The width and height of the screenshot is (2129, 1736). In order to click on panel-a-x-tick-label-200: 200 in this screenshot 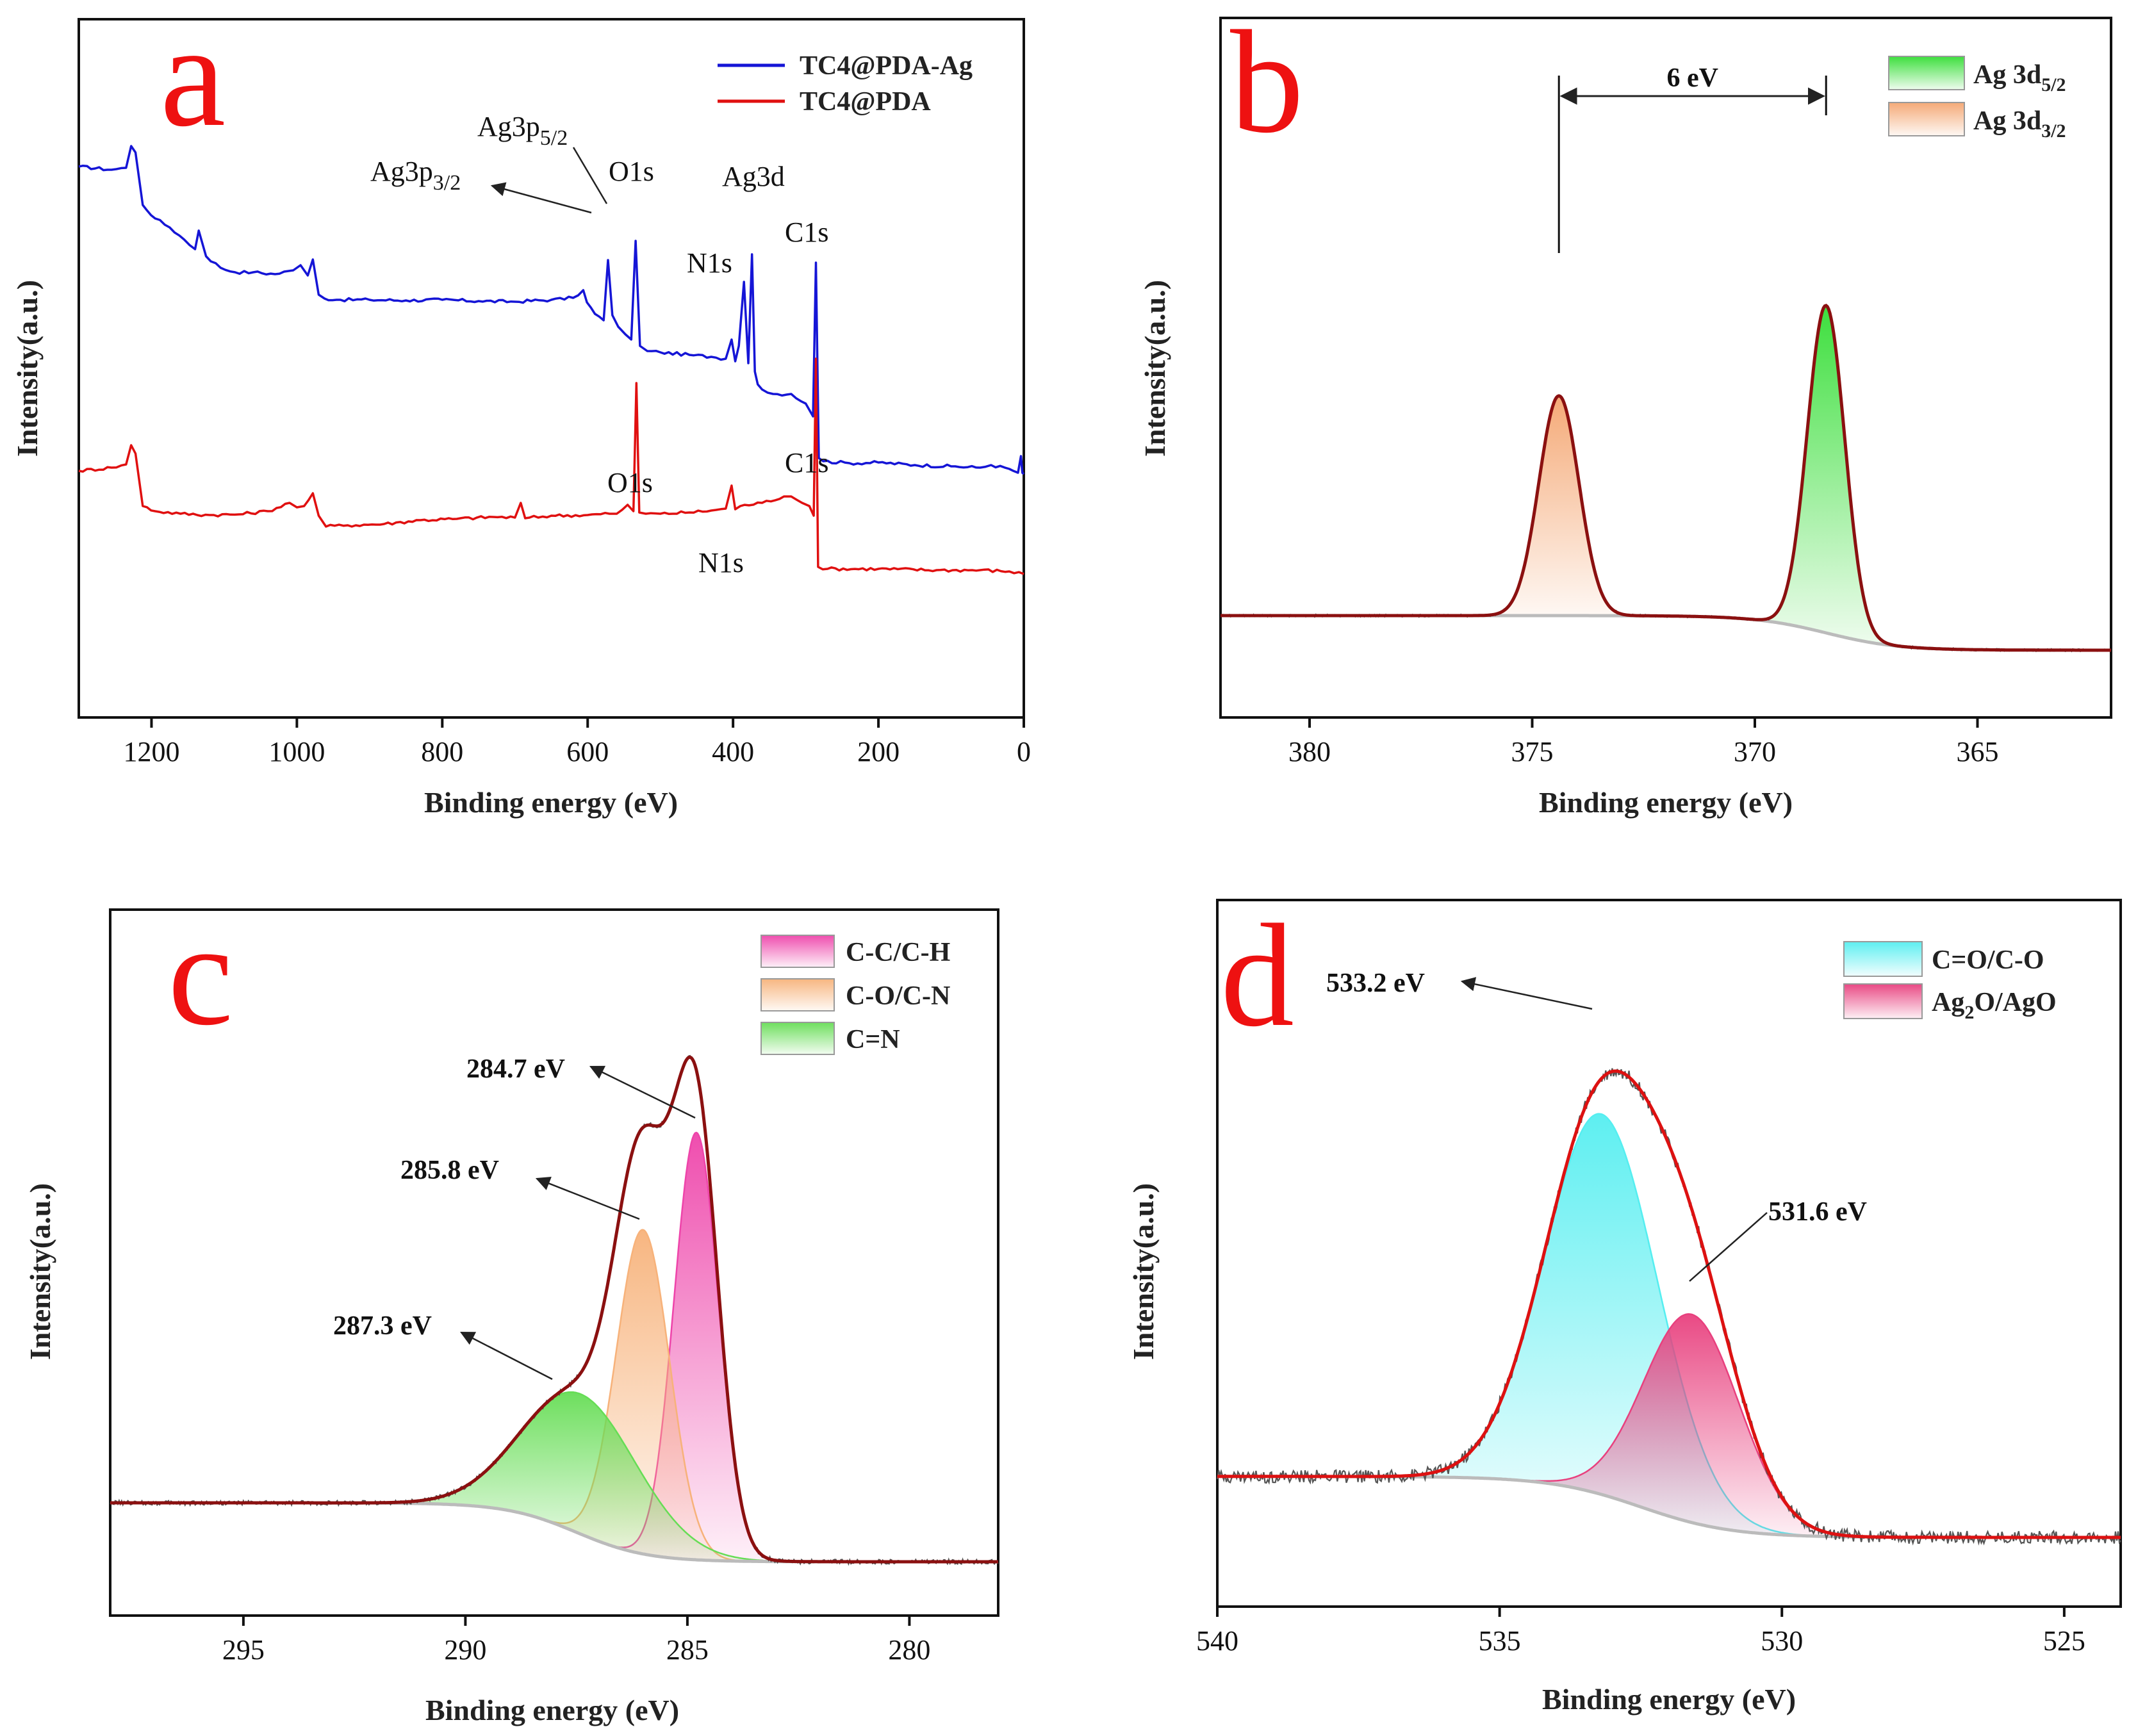, I will do `click(878, 751)`.